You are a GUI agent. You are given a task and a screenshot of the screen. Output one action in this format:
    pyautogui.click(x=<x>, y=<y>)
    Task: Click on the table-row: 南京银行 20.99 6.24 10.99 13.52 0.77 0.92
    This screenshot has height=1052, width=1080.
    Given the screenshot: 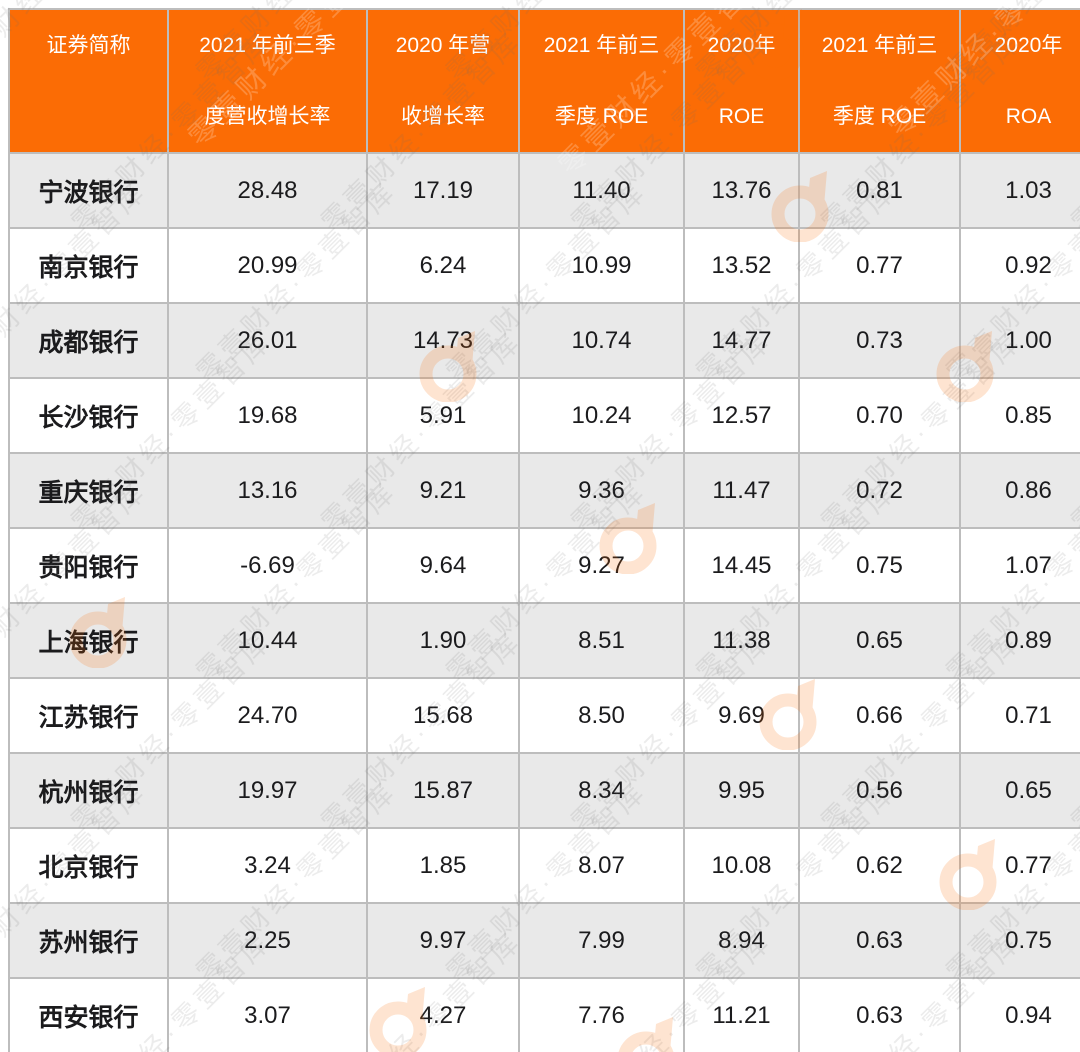 What is the action you would take?
    pyautogui.click(x=544, y=265)
    